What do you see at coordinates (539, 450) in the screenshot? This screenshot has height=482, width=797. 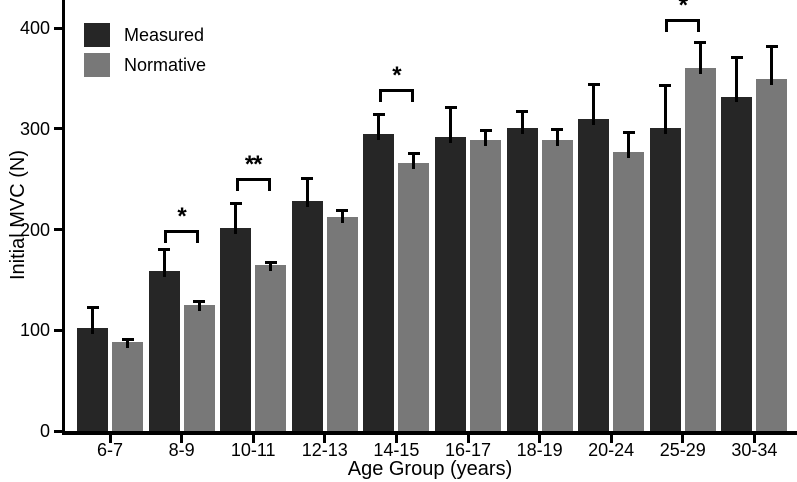 I see `x-tick-label-18-19: 18-19` at bounding box center [539, 450].